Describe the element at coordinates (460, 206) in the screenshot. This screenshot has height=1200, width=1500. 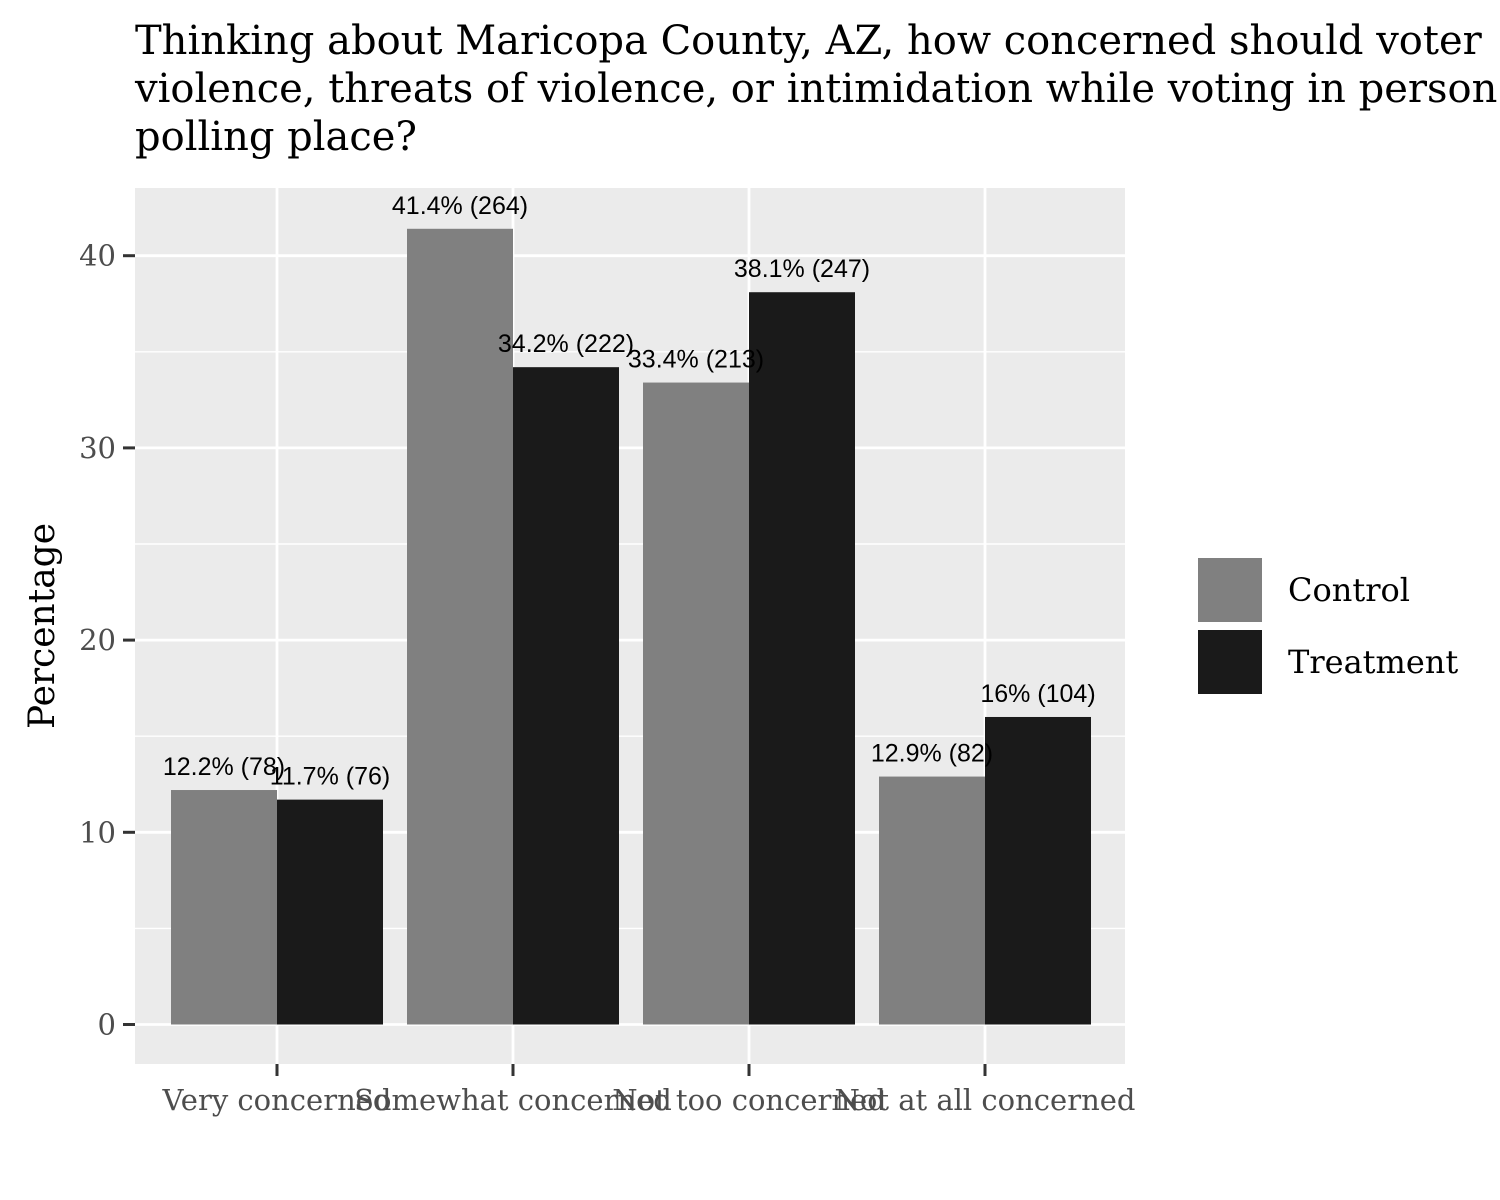
I see `data-label: 41.4% (264)` at that location.